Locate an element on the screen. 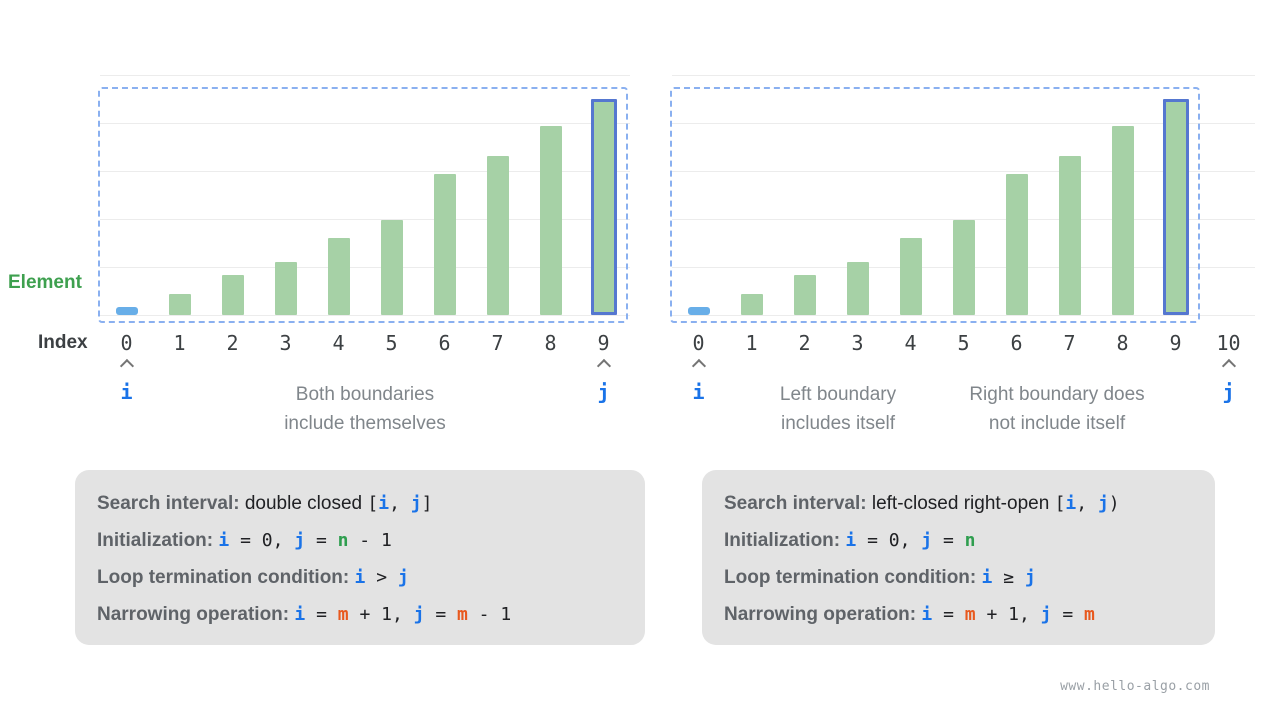  code-token: = 0, is located at coordinates (262, 540).